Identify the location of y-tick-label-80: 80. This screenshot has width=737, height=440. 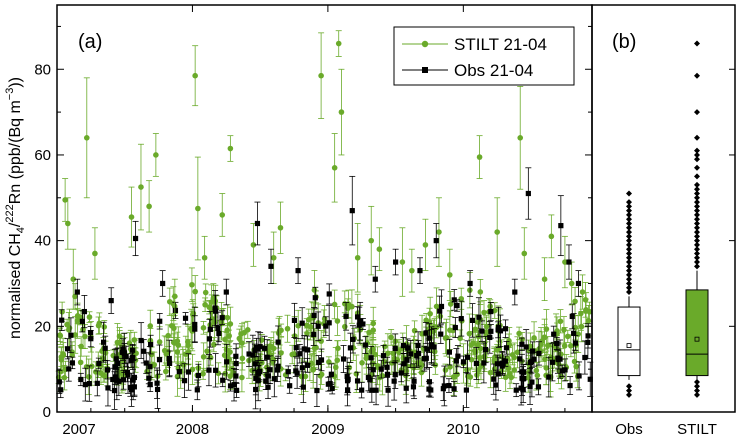
(42, 69).